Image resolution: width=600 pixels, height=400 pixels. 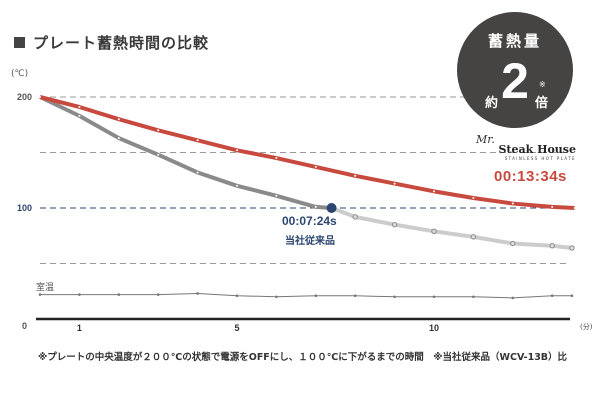 What do you see at coordinates (24, 326) in the screenshot?
I see `y-tick-label: 0` at bounding box center [24, 326].